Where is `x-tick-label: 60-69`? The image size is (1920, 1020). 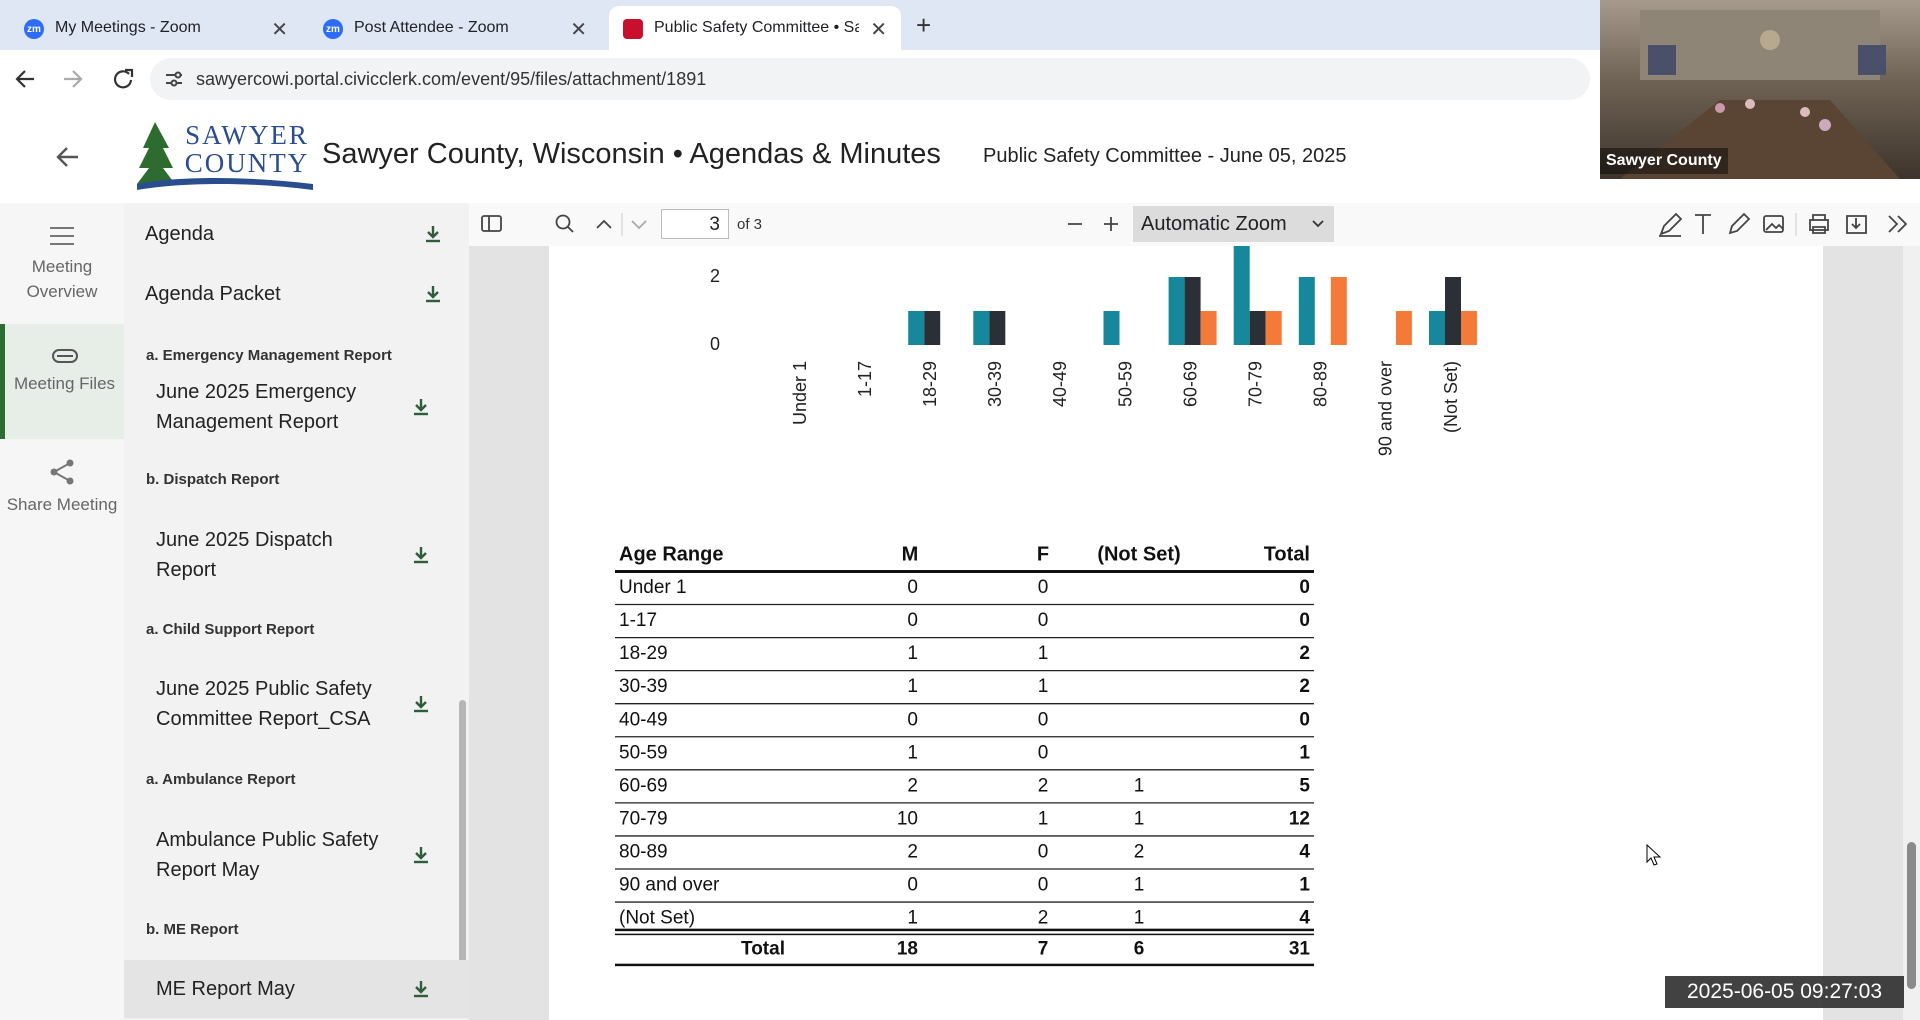
x-tick-label: 60-69 is located at coordinates (1190, 384).